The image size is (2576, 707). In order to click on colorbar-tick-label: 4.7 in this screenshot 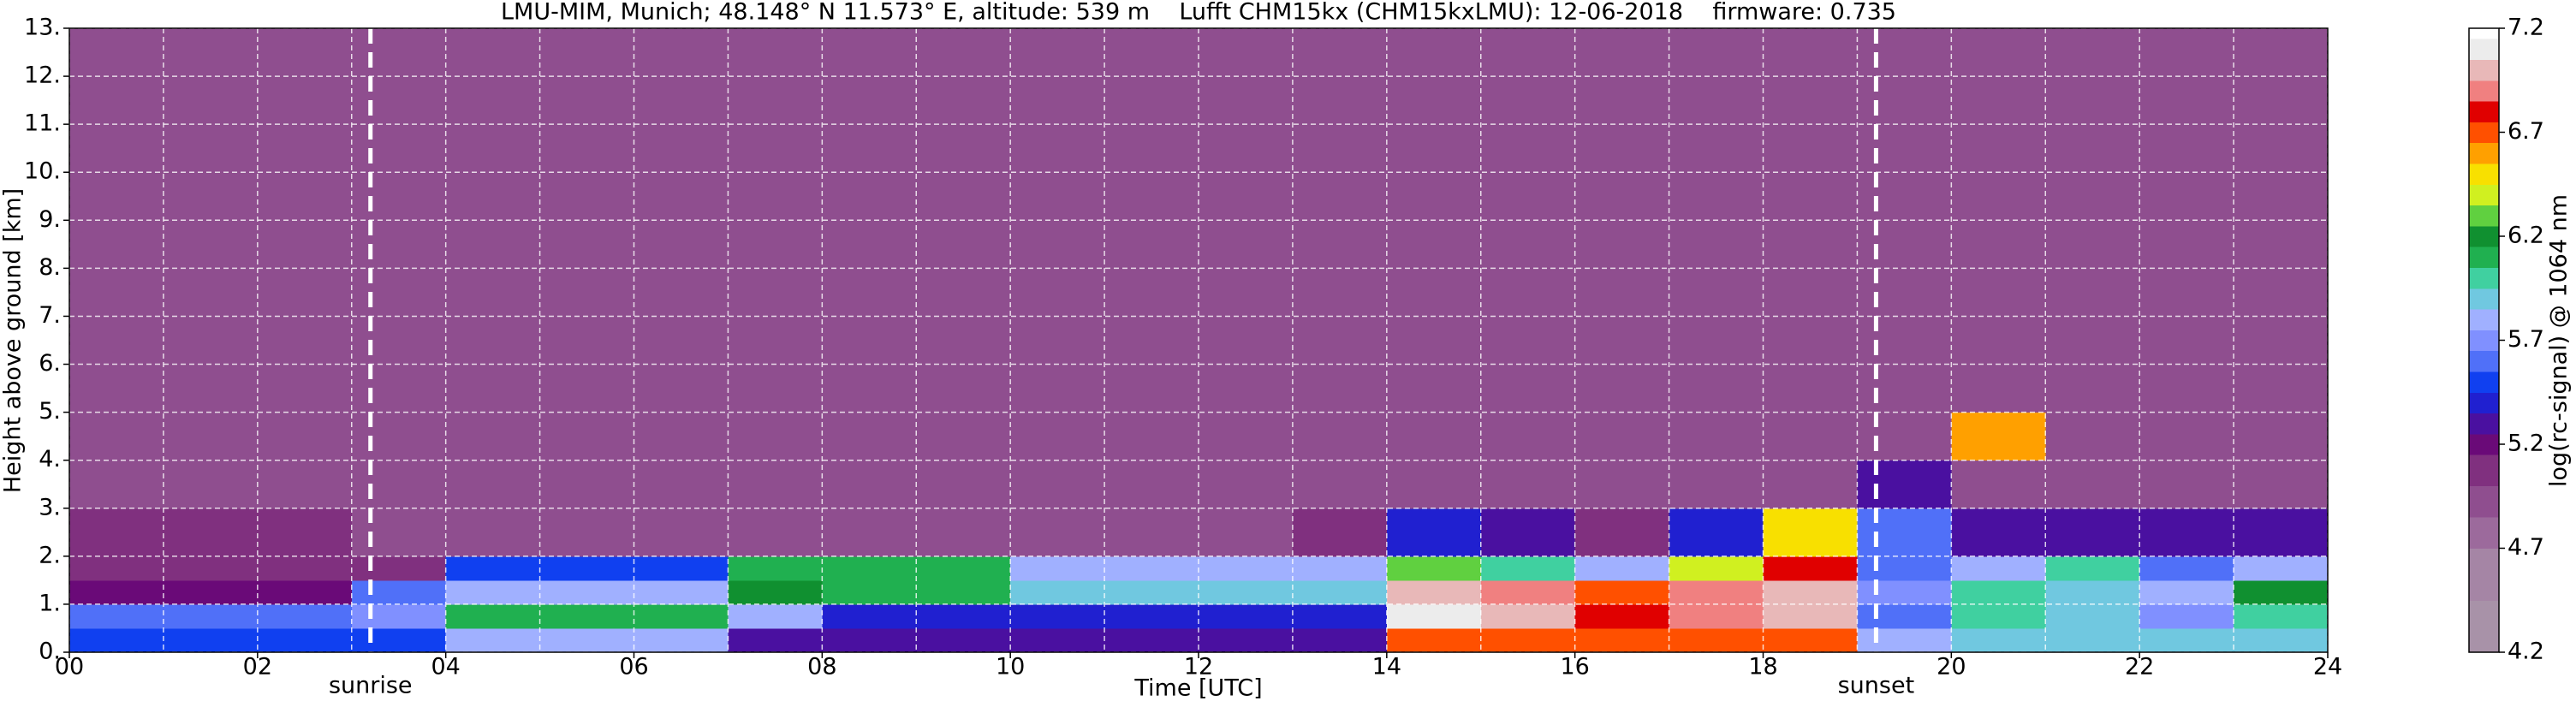, I will do `click(2526, 547)`.